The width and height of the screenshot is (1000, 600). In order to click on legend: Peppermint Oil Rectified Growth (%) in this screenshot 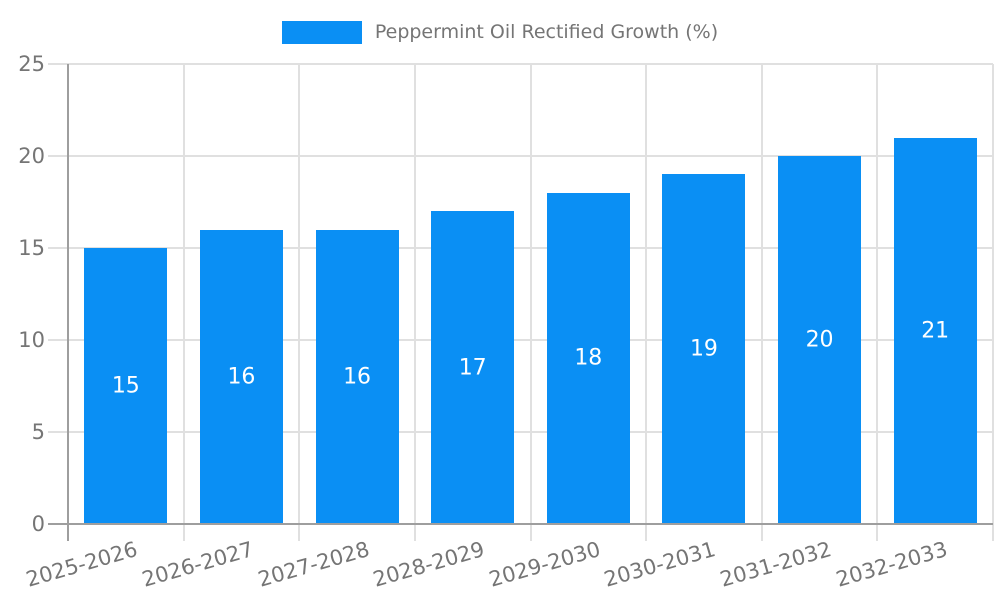, I will do `click(500, 32)`.